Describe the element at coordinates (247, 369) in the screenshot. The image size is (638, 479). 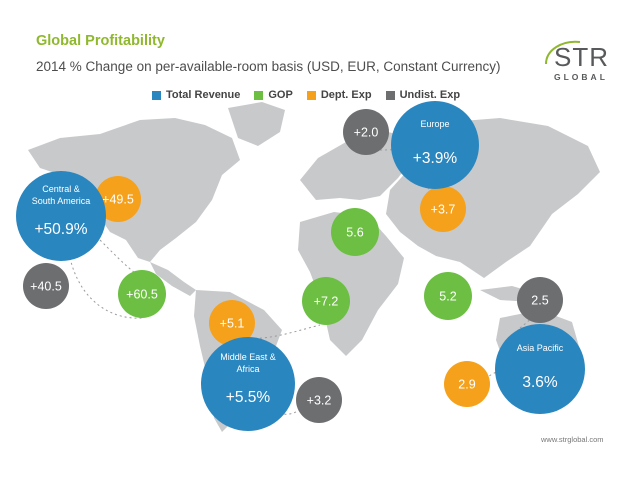
I see `bubble-region-name-middle-east-africa: Africa` at that location.